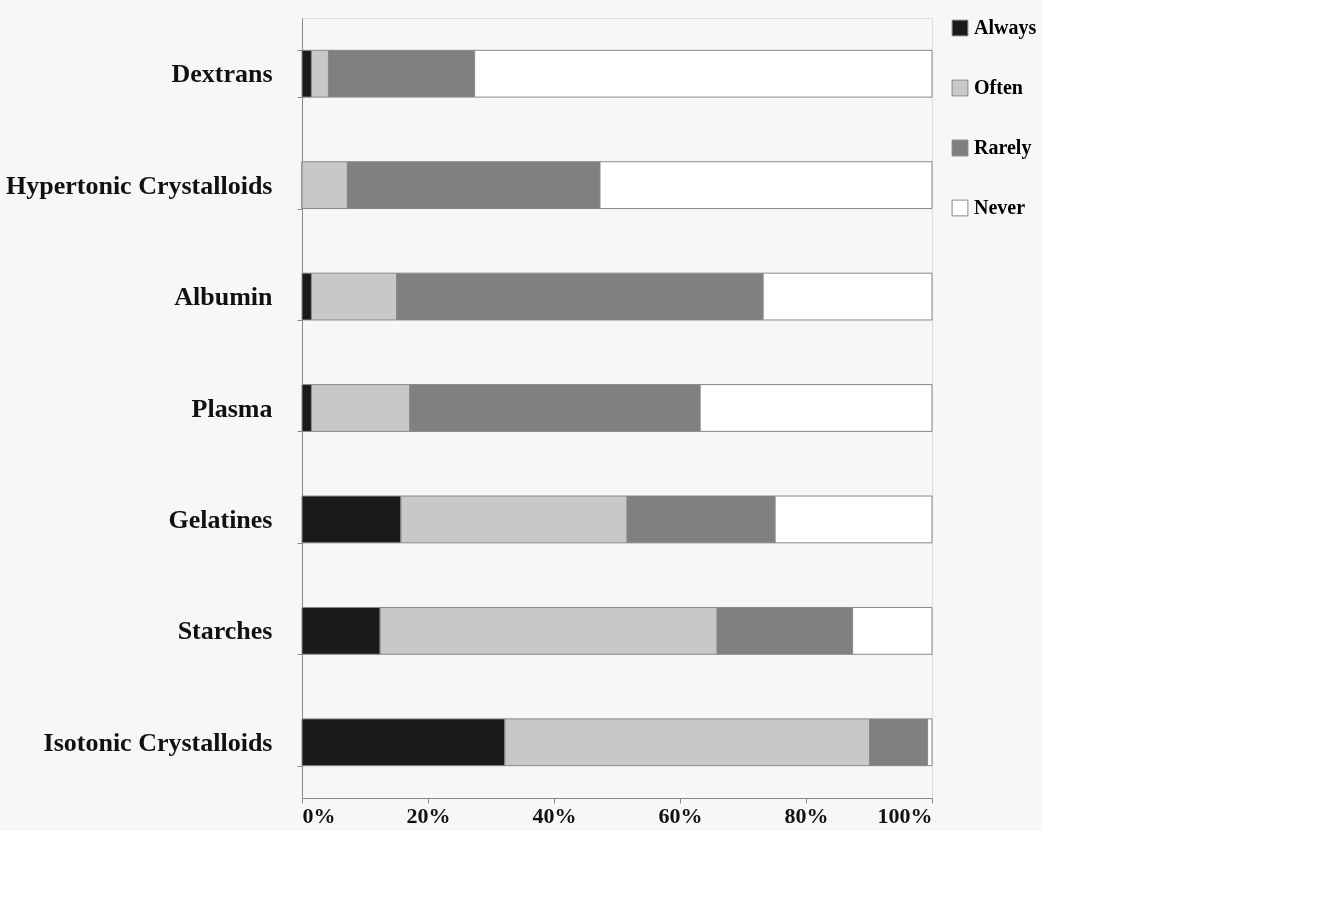  What do you see at coordinates (680, 815) in the screenshot?
I see `x-tick-label: 60%` at bounding box center [680, 815].